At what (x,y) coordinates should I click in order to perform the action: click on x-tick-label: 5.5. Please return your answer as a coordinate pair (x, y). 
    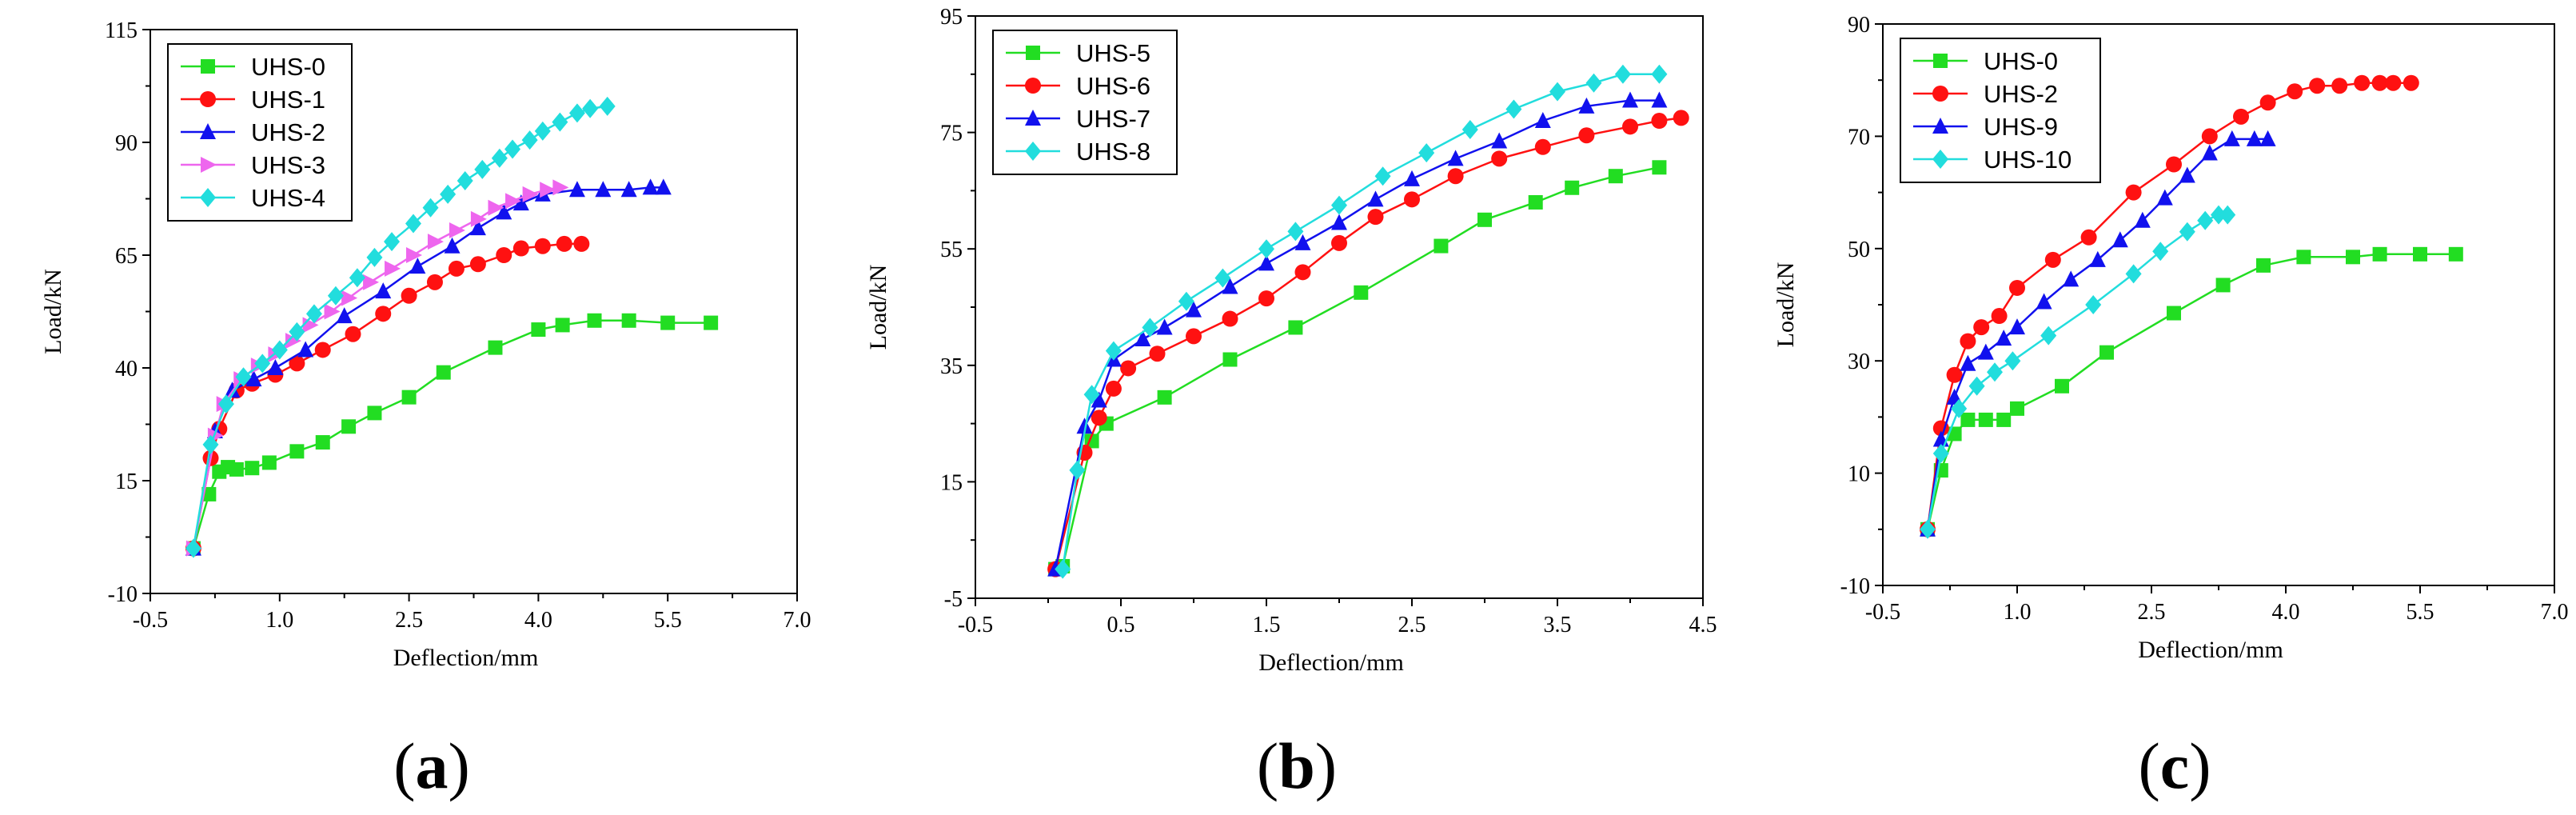
    Looking at the image, I should click on (2420, 612).